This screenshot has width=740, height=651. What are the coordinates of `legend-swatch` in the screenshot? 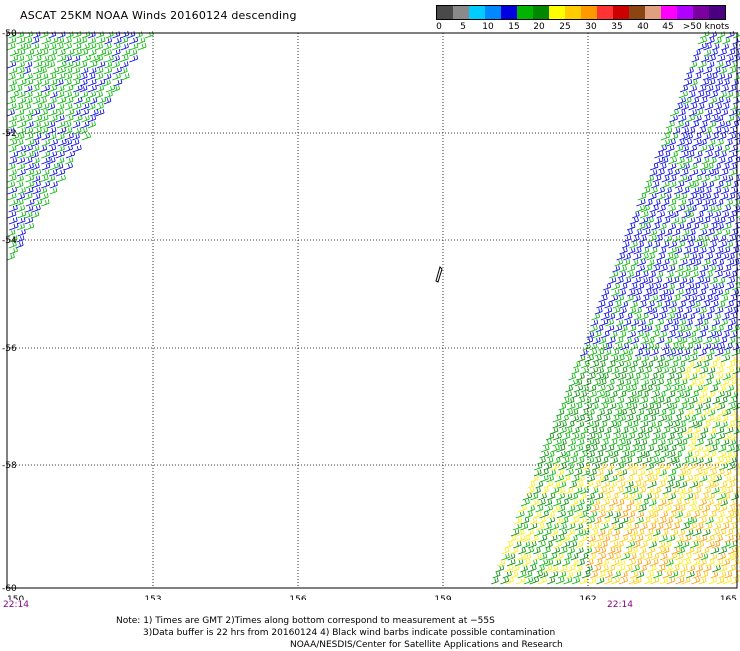 It's located at (493, 12).